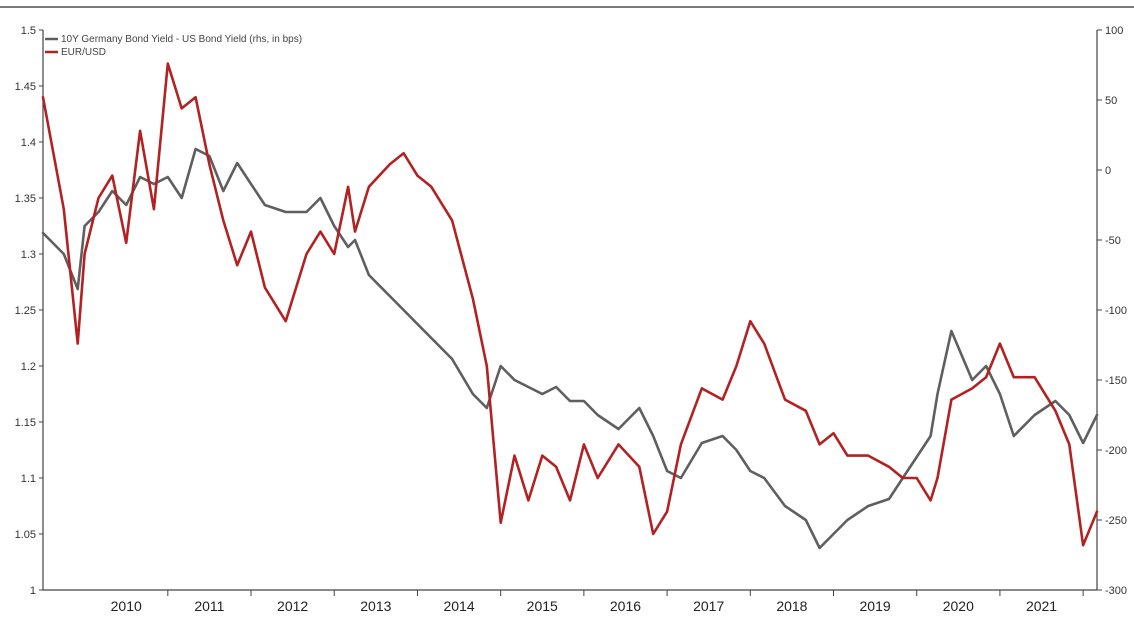 Image resolution: width=1134 pixels, height=623 pixels. Describe the element at coordinates (28, 31) in the screenshot. I see `left-tick-label: 1.5` at that location.